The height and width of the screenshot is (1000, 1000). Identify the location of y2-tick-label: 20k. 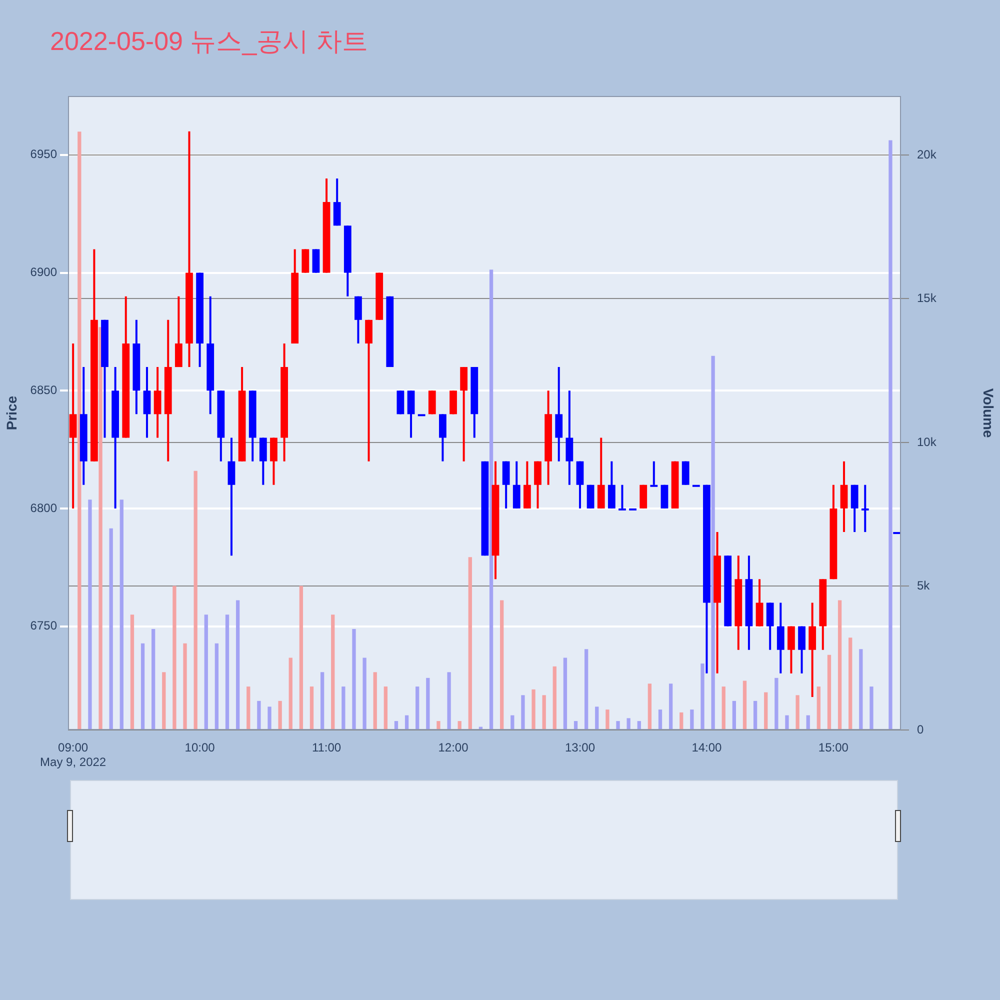
(927, 154).